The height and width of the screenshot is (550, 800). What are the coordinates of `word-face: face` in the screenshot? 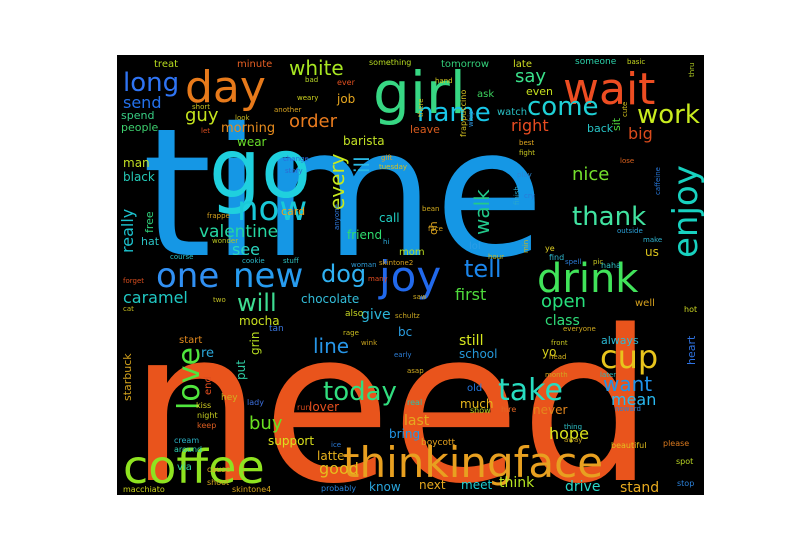 It's located at (435, 229).